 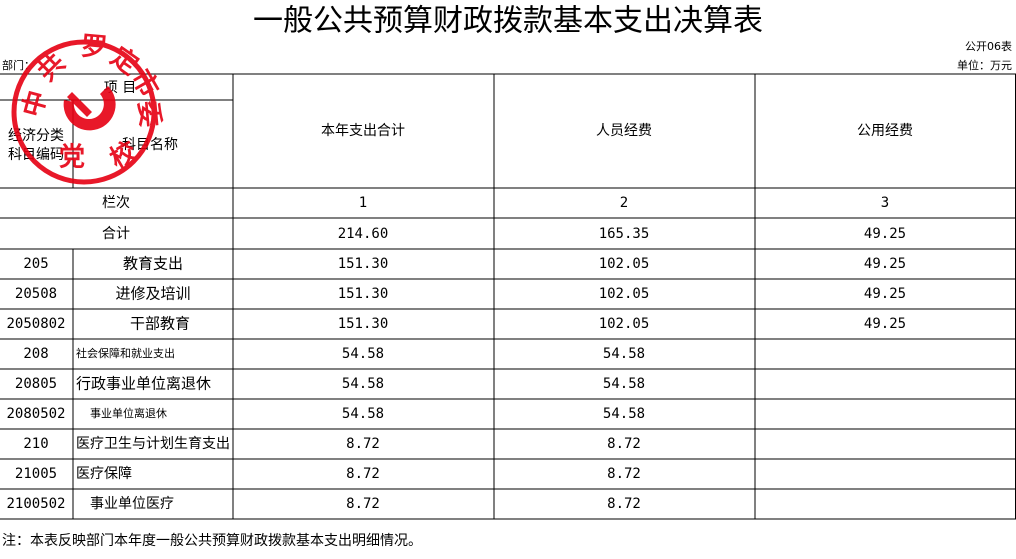 I want to click on seal-char: 中, so click(x=36, y=103).